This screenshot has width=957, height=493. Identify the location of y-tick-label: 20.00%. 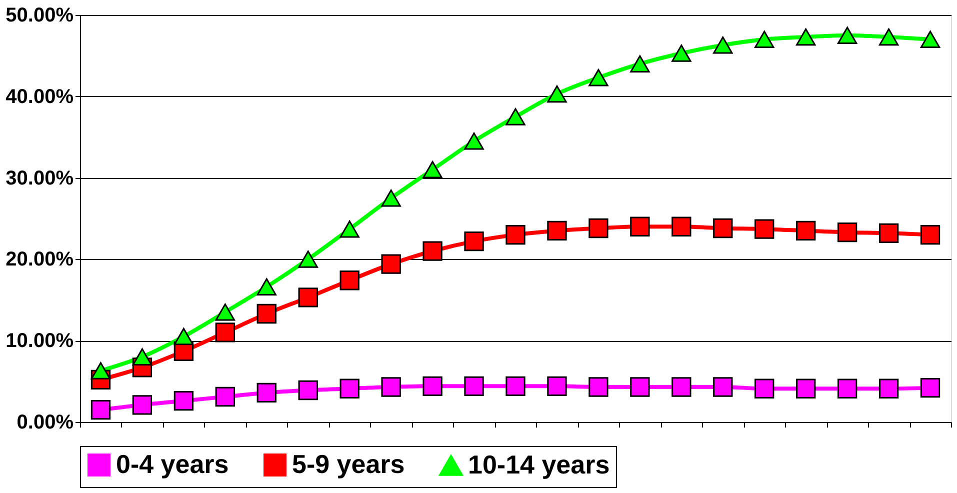
(40, 259).